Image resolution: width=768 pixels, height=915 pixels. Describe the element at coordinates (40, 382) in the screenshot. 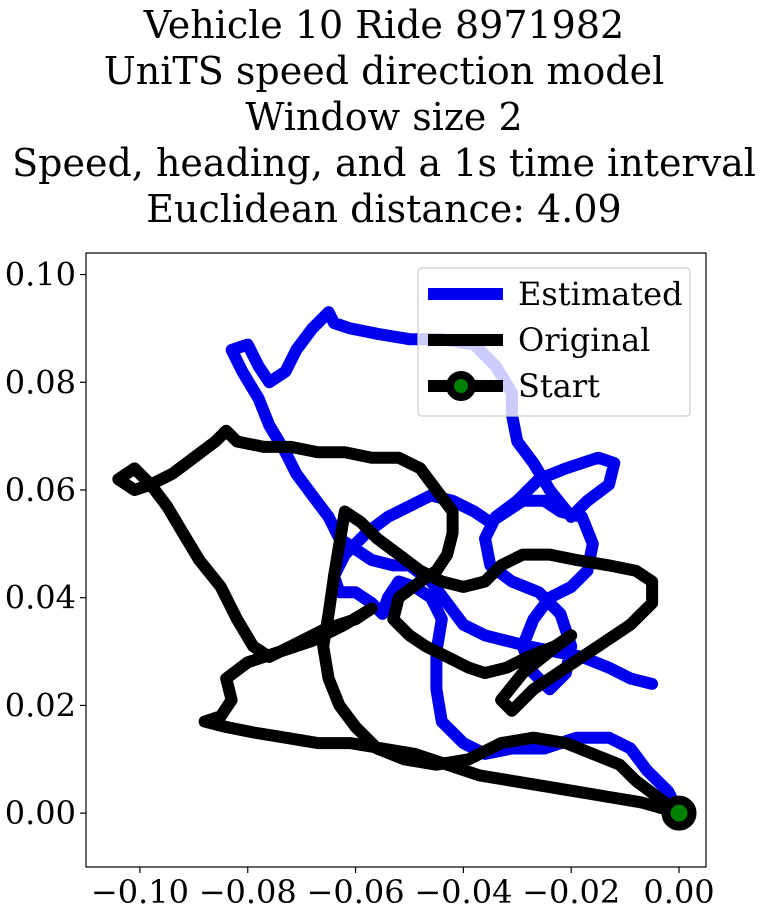

I see `y-tick-label: 0.08` at that location.